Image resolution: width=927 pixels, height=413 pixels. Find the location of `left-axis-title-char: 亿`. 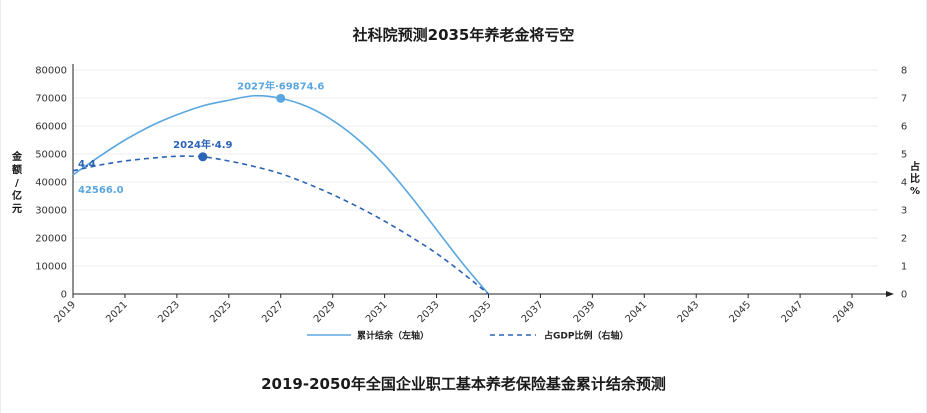

left-axis-title-char: 亿 is located at coordinates (17, 195).